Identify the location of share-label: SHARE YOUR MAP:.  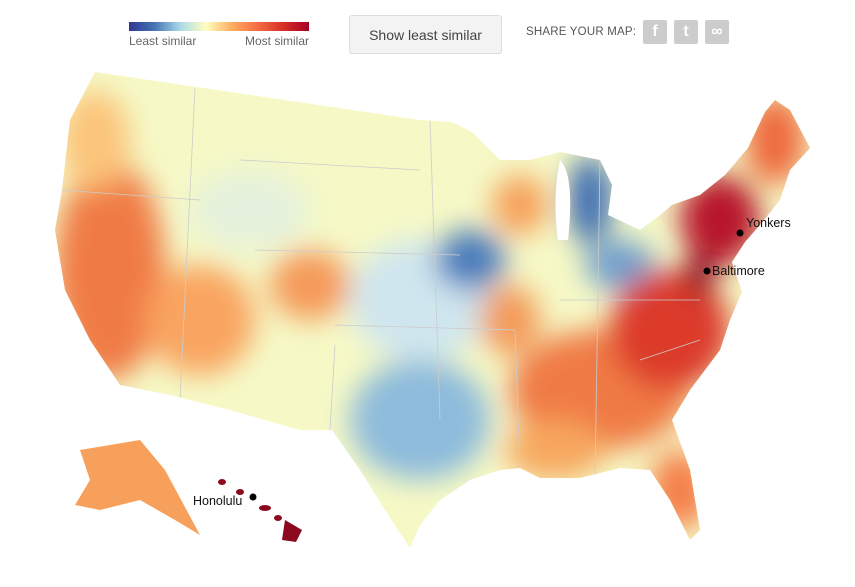
(581, 32).